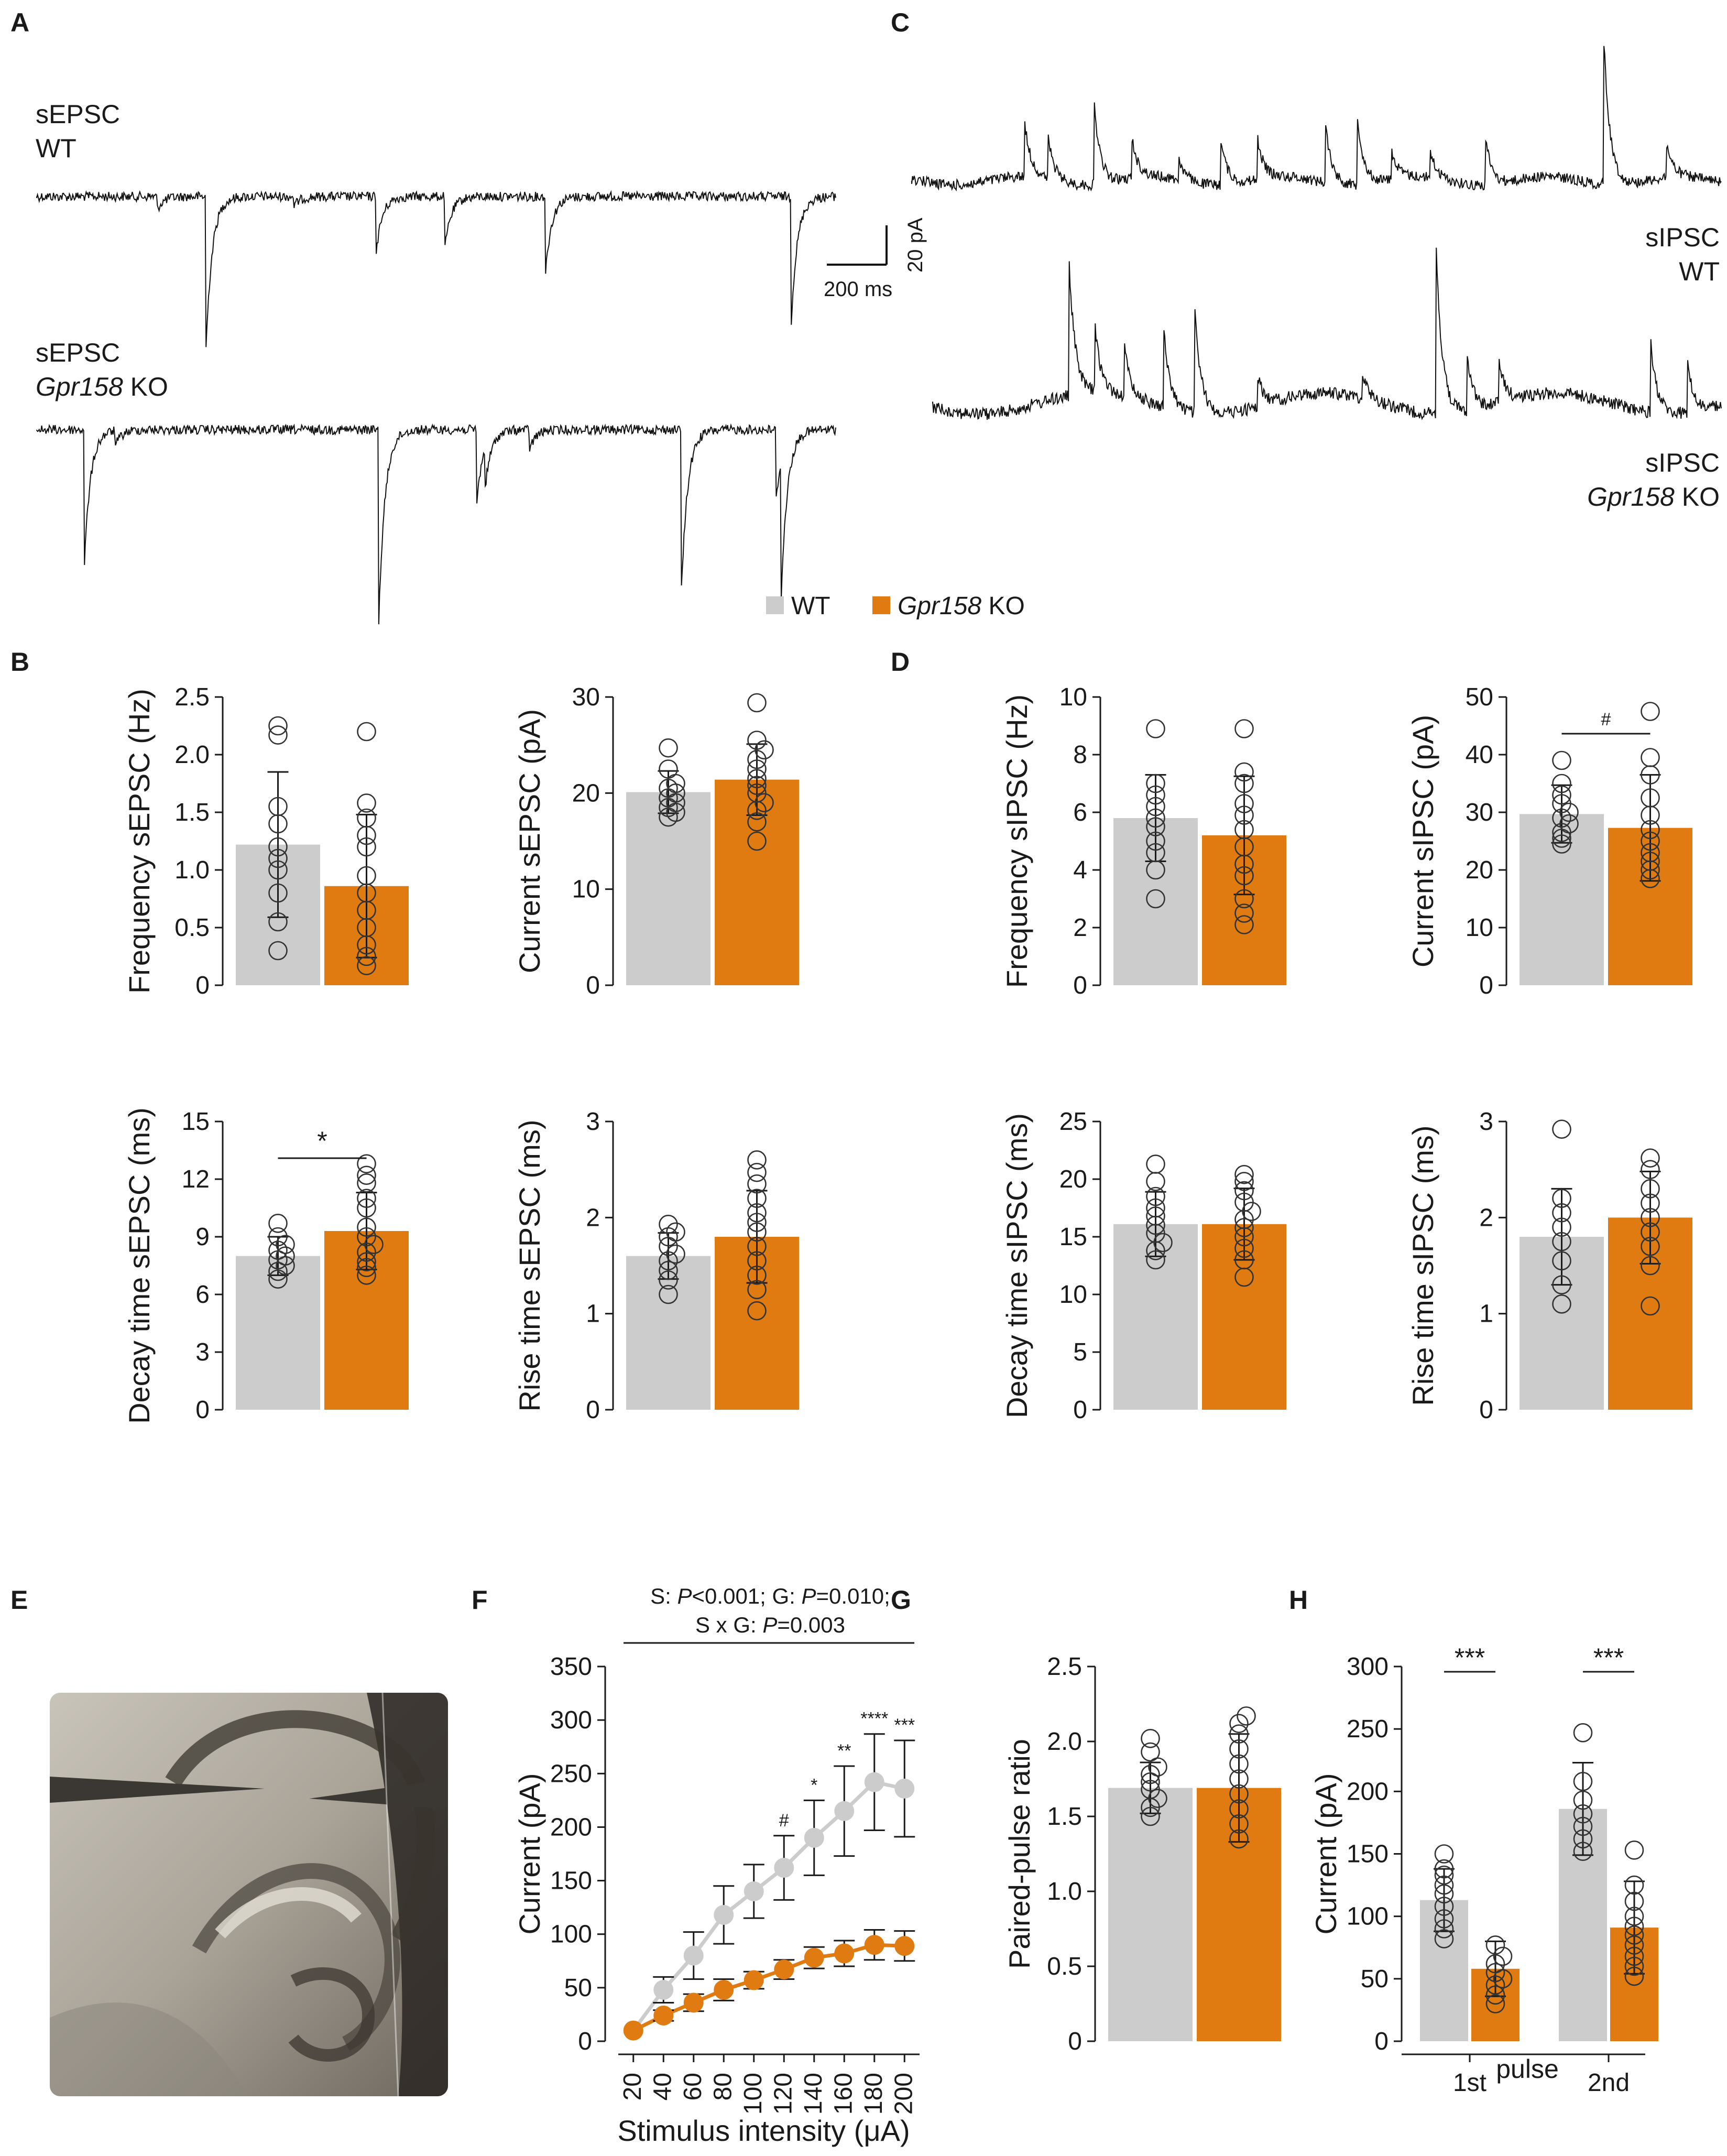  What do you see at coordinates (1325, 1853) in the screenshot?
I see `H-y-label: Current (pA)` at bounding box center [1325, 1853].